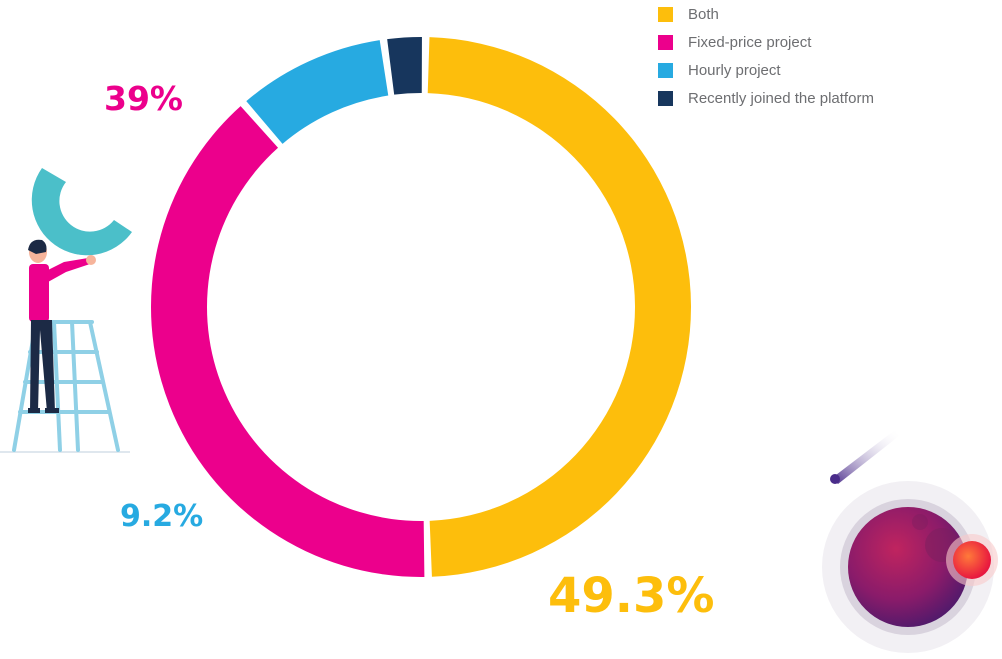 The height and width of the screenshot is (659, 1002). I want to click on legend-swatch-recently-joined, so click(665, 98).